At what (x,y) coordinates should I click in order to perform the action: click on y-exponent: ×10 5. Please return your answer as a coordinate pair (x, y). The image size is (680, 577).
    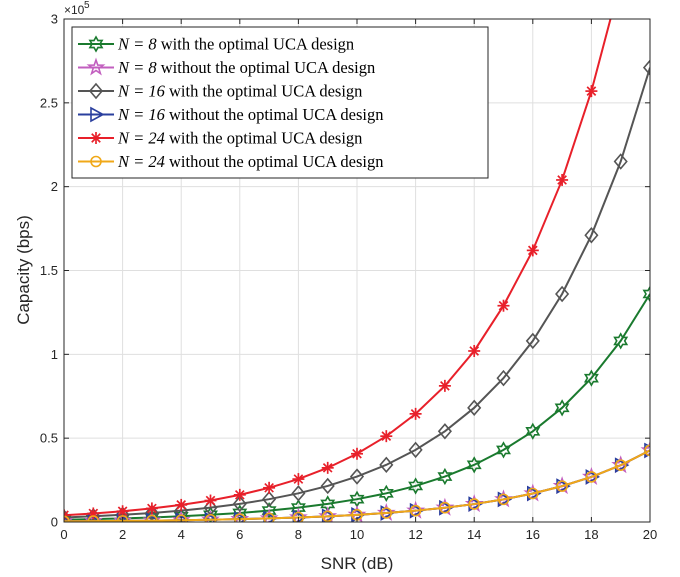
    Looking at the image, I should click on (77, 8).